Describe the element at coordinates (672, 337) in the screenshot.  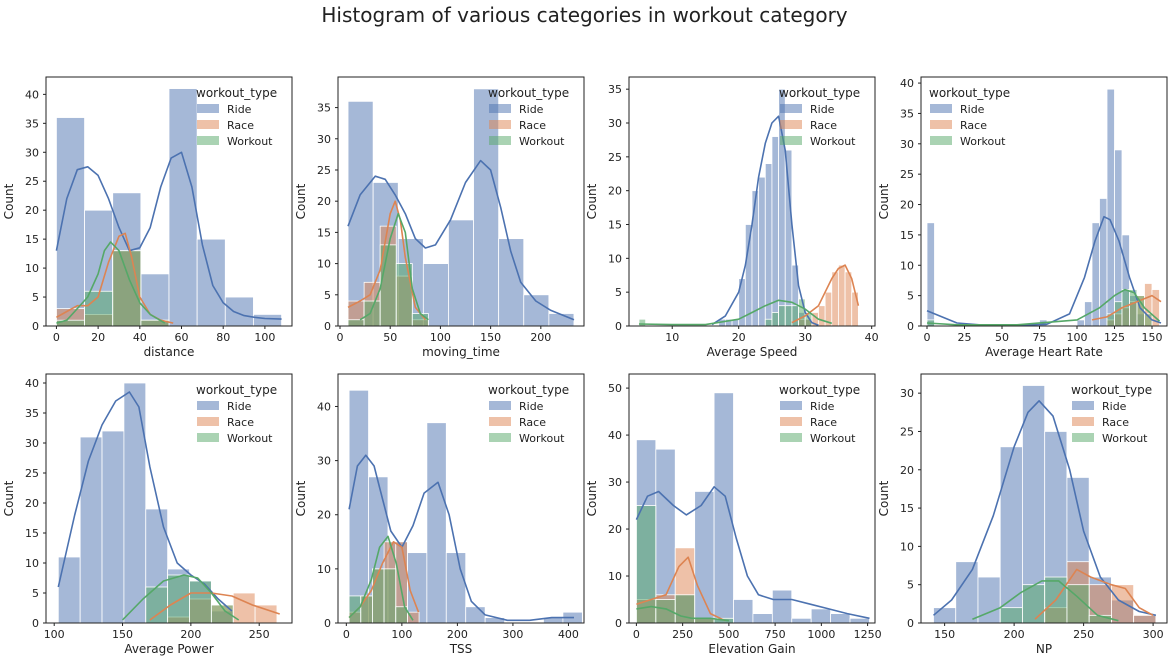
I see `x-tick-label: 10` at that location.